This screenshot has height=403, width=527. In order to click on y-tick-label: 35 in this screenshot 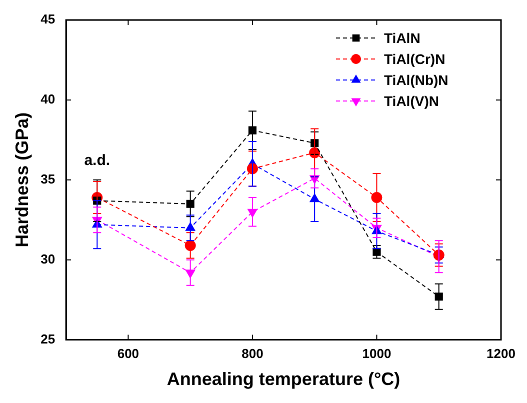, I will do `click(48, 178)`.